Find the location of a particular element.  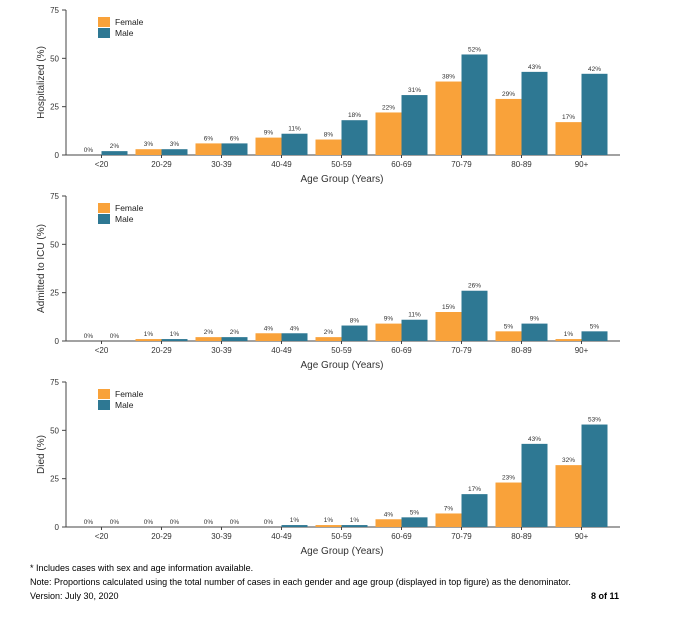

y-tick-label: 25 is located at coordinates (54, 107).